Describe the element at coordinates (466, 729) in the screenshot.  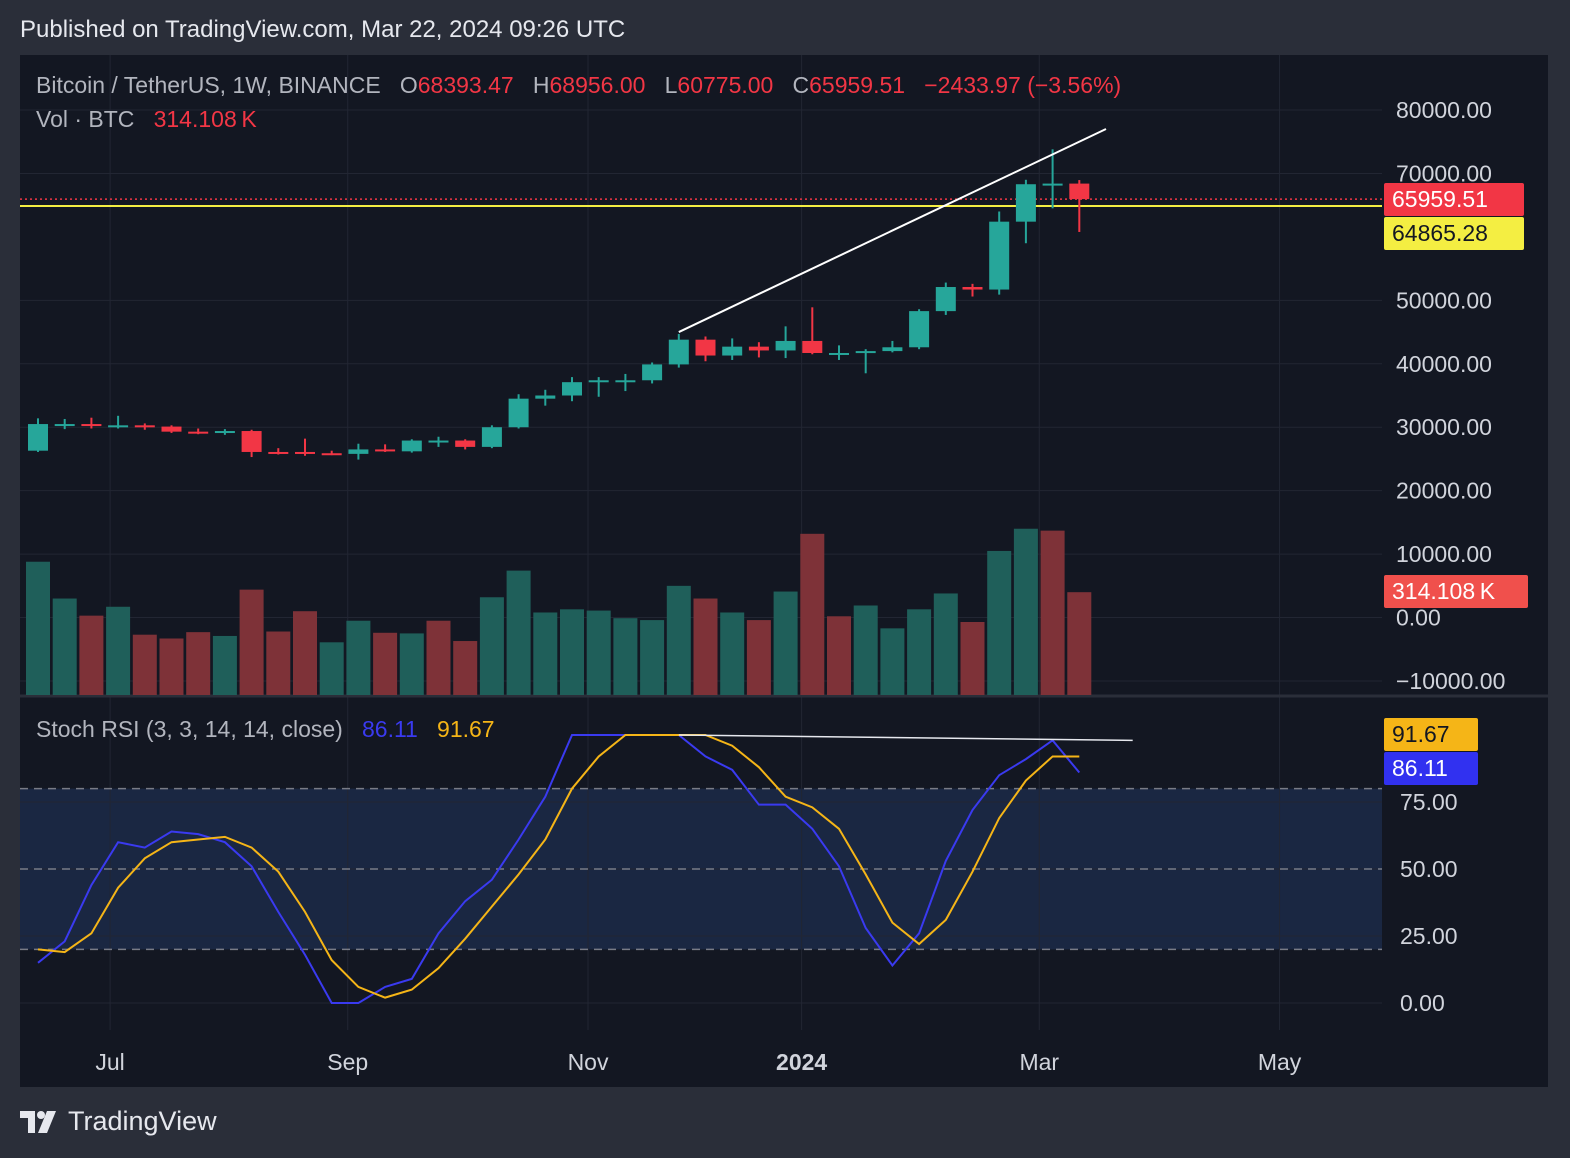
I see `stoch-d-value: 91.67` at that location.